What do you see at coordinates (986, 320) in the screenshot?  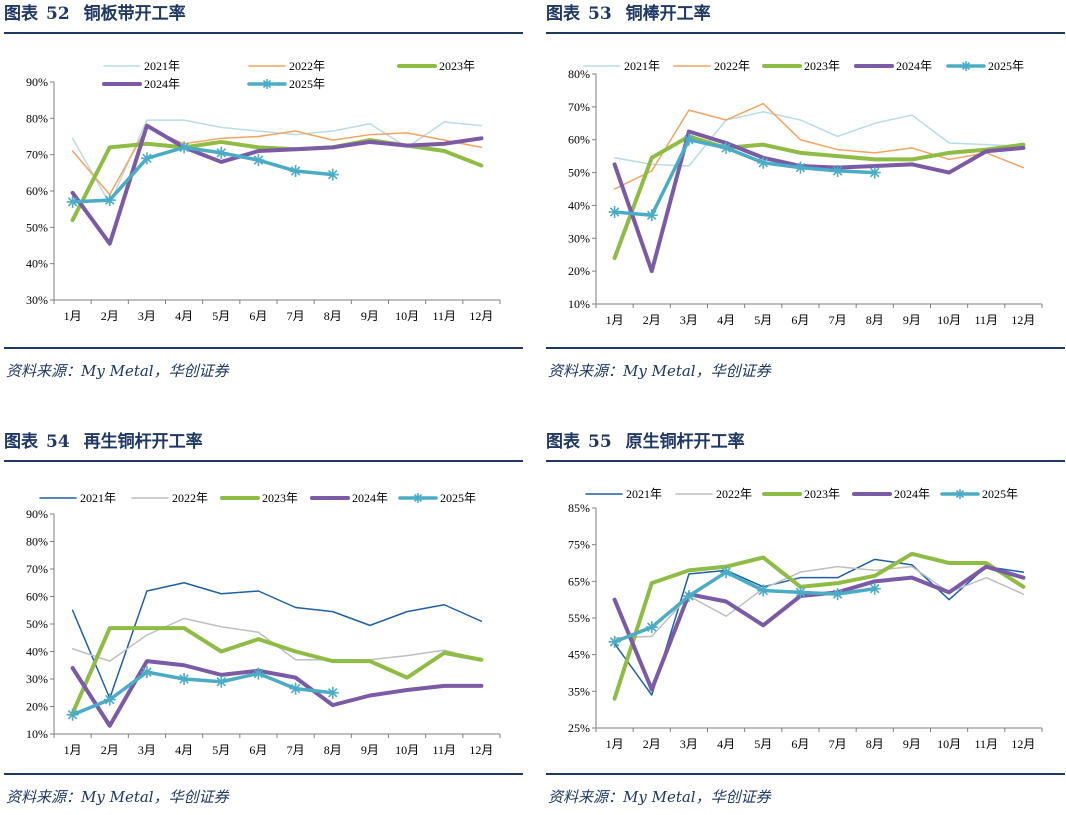 I see `x-tick-label: 11月` at bounding box center [986, 320].